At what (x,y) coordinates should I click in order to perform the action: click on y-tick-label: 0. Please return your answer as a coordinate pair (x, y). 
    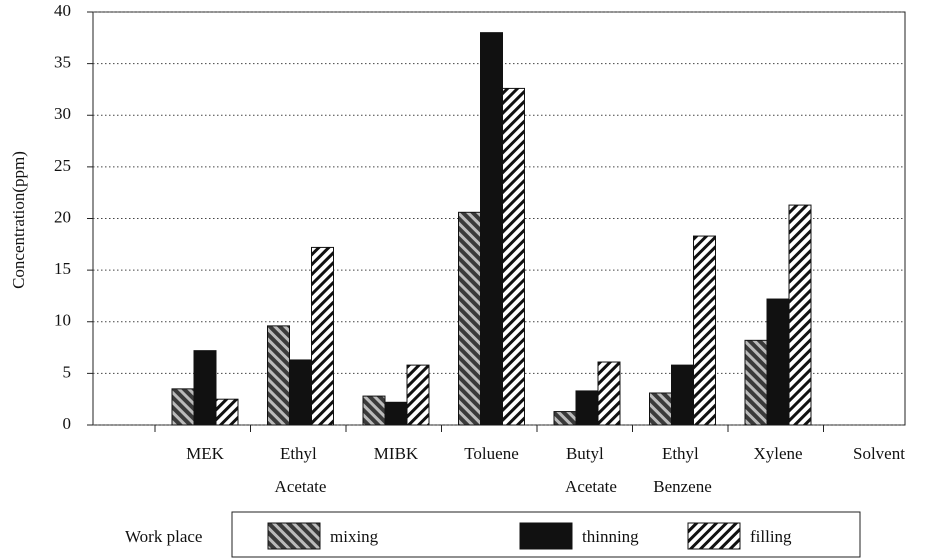
    Looking at the image, I should click on (67, 423).